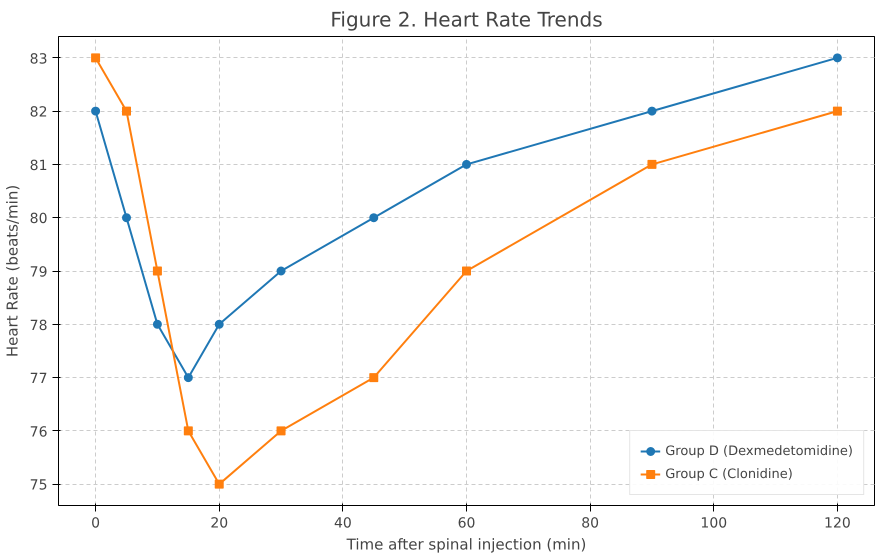 The width and height of the screenshot is (879, 556). I want to click on legend-label: Group D (Dexmedetomidine), so click(759, 451).